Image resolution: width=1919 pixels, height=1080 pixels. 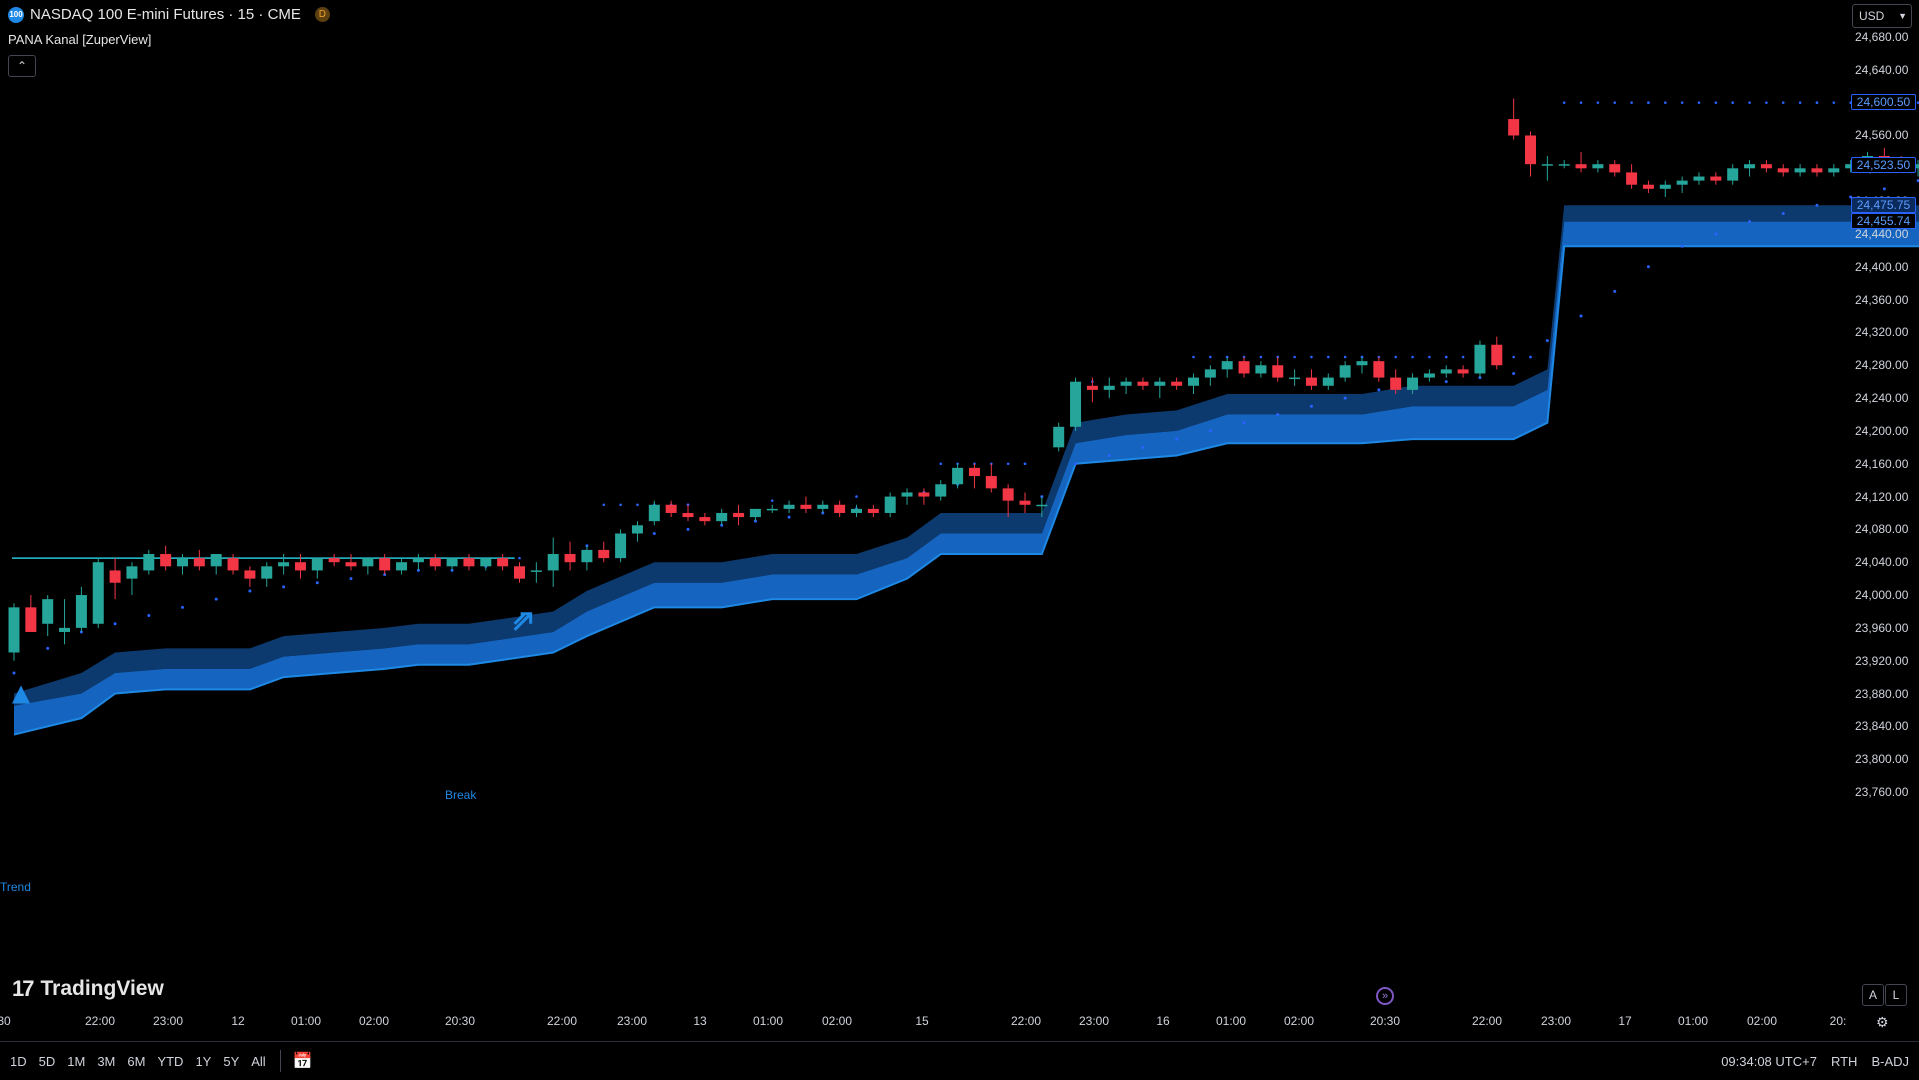 I want to click on price-tick-label: 24,280.00, so click(x=1882, y=365).